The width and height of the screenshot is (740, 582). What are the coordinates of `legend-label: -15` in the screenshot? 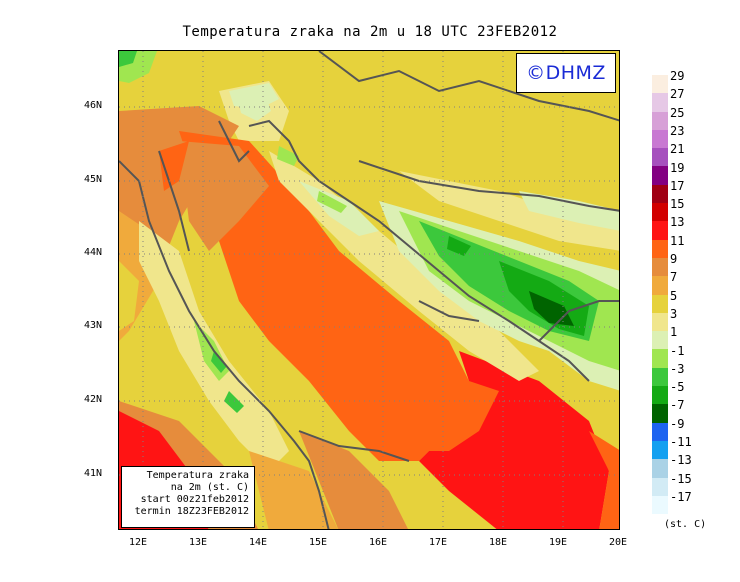 It's located at (681, 478).